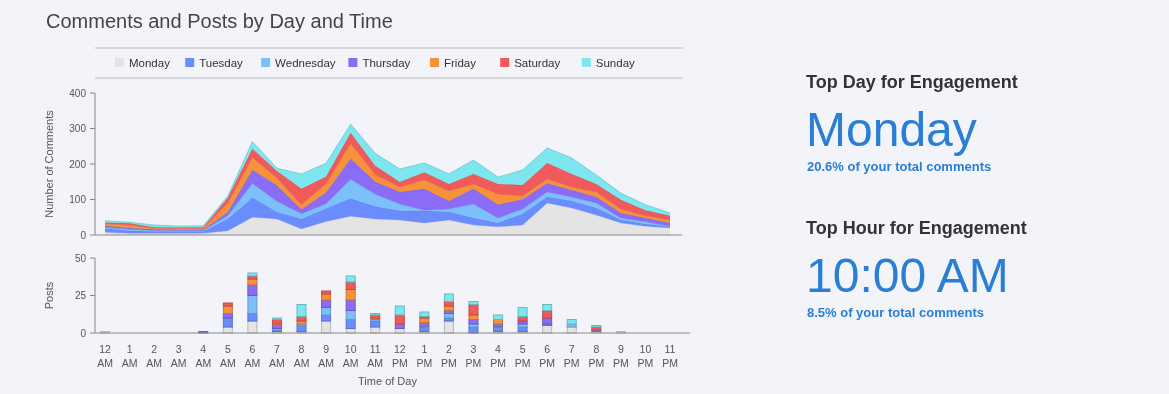 The width and height of the screenshot is (1169, 394). Describe the element at coordinates (670, 356) in the screenshot. I see `x-tick-label: 11 PM` at that location.